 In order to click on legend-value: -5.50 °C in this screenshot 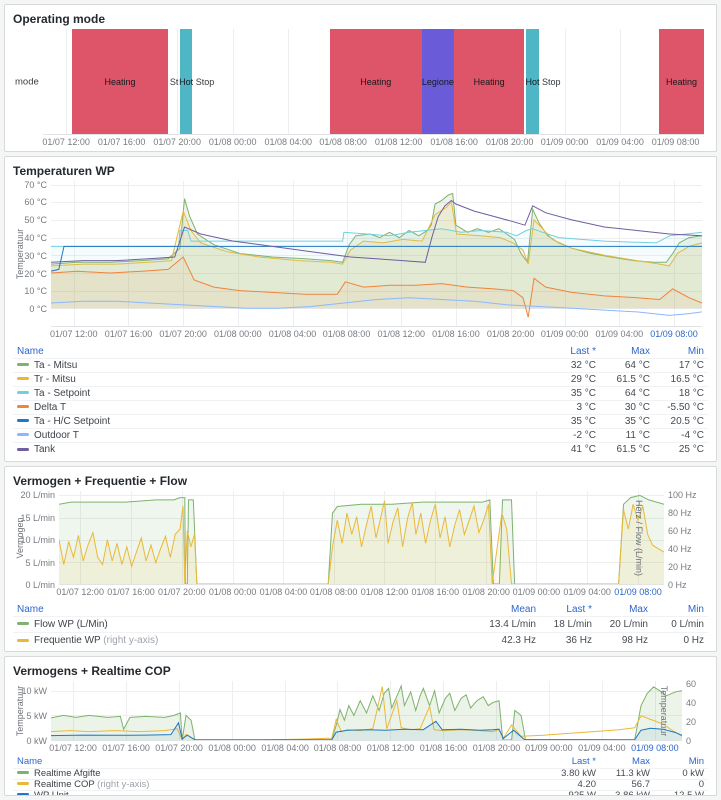, I will do `click(685, 407)`.